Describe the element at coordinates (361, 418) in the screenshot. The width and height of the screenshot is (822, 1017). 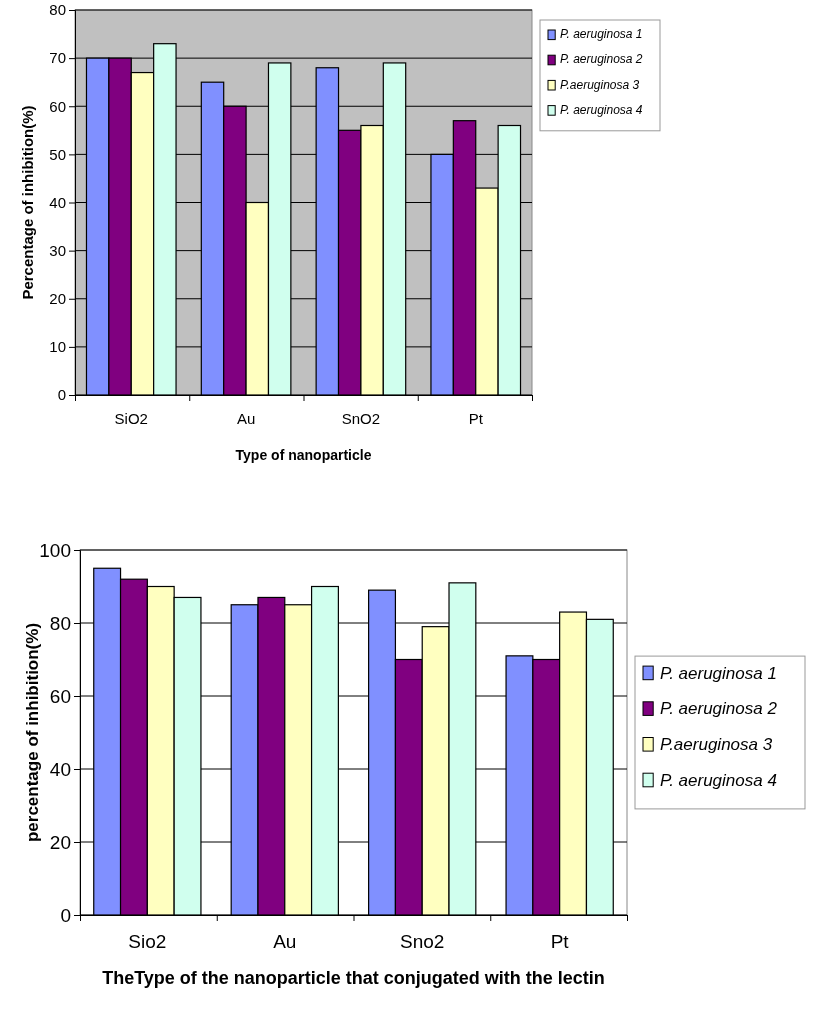
I see `x-tick-label: SnO2` at that location.